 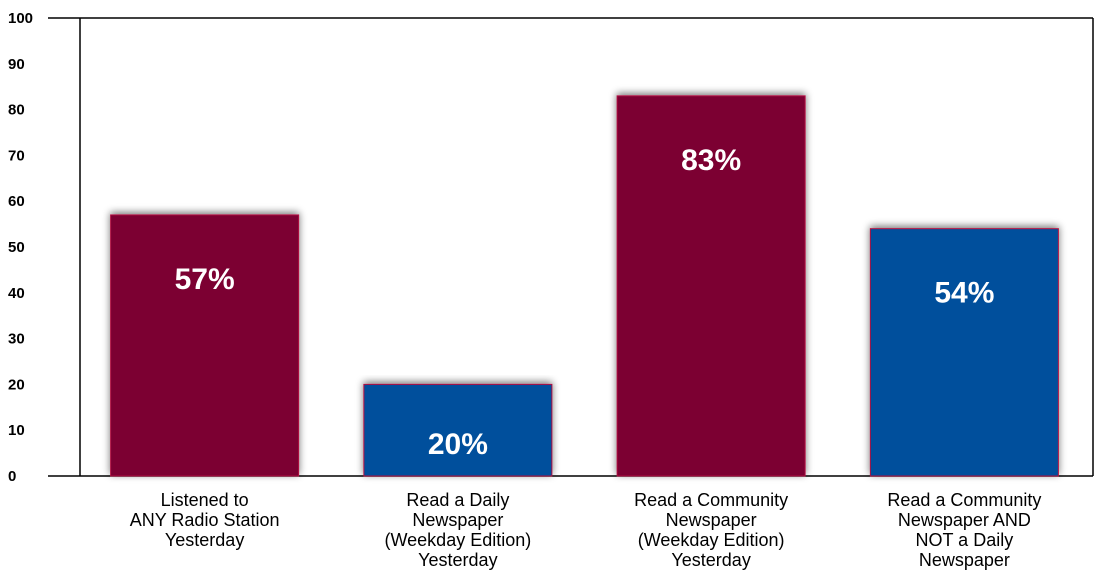 I want to click on y-tick-label: 20, so click(x=16, y=384).